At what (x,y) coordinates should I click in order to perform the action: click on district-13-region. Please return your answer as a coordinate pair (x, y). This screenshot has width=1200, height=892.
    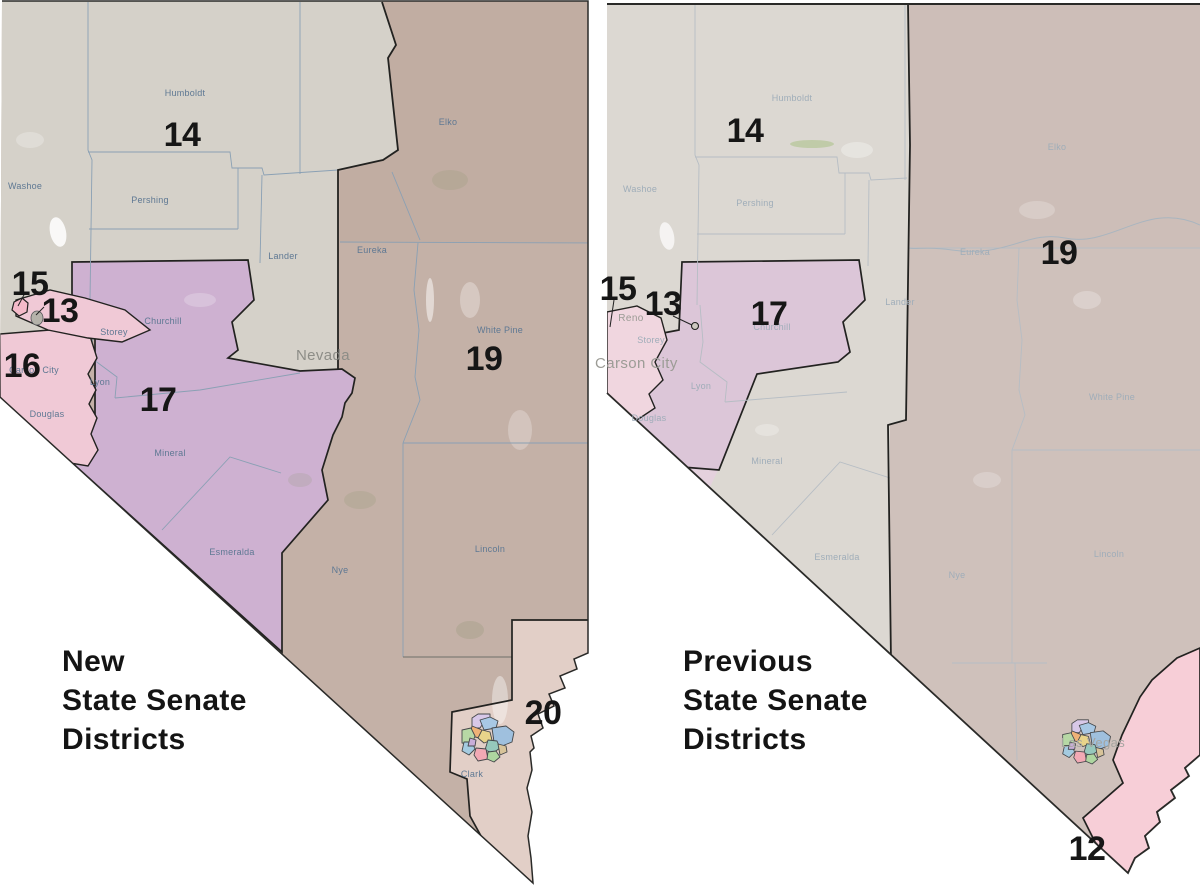
    Looking at the image, I should click on (83, 316).